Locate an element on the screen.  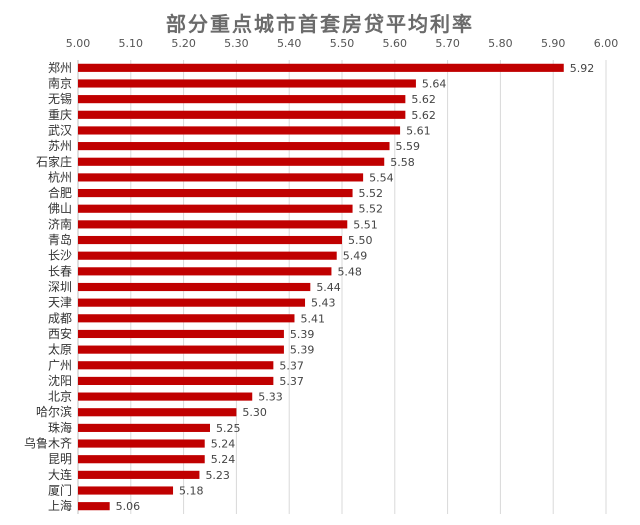
data-label: 5.06 is located at coordinates (128, 506).